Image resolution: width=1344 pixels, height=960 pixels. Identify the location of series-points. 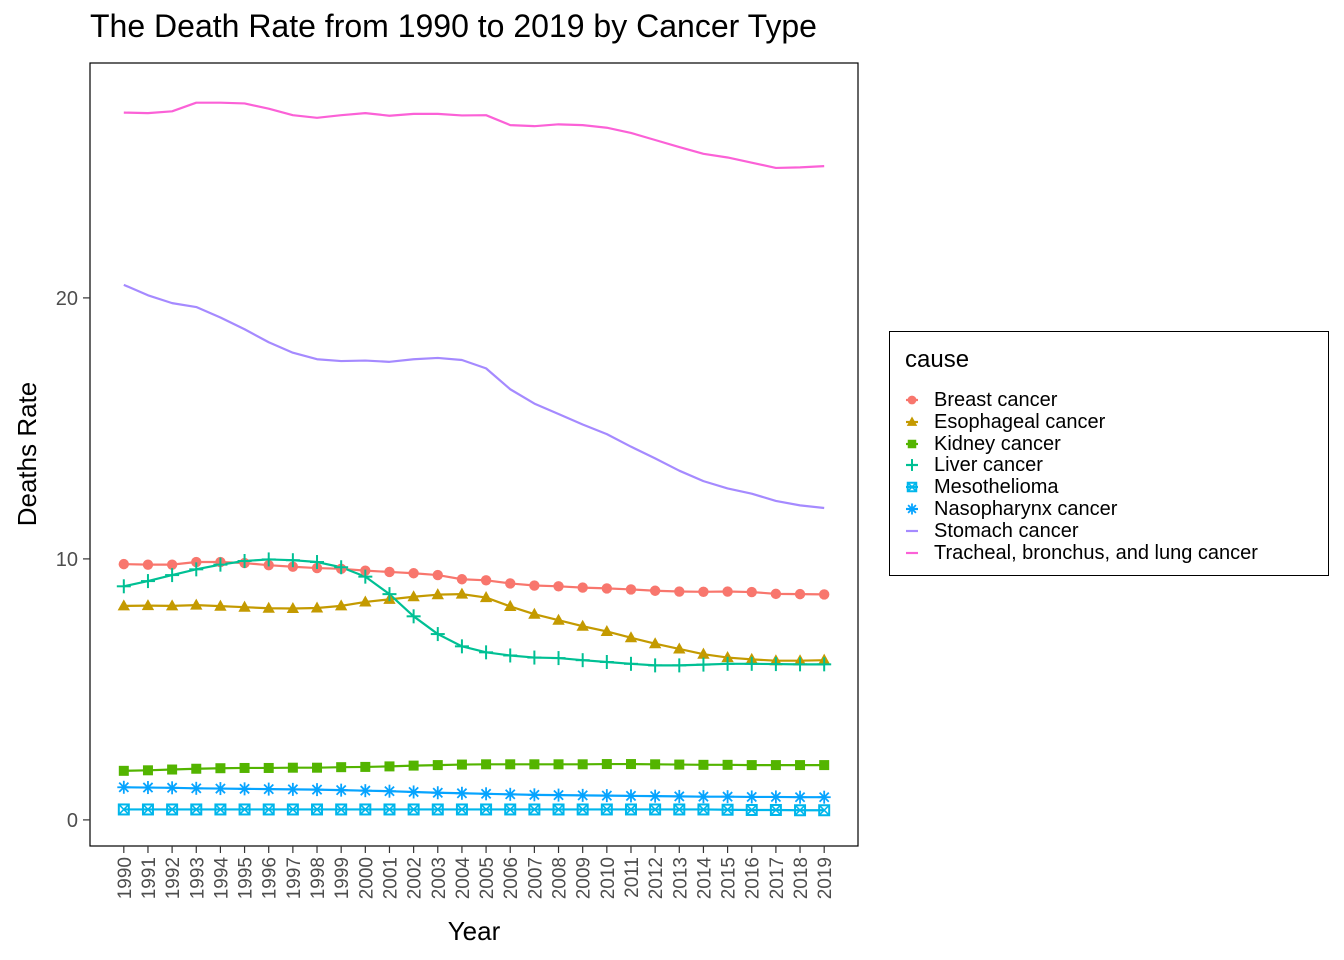
(474, 684).